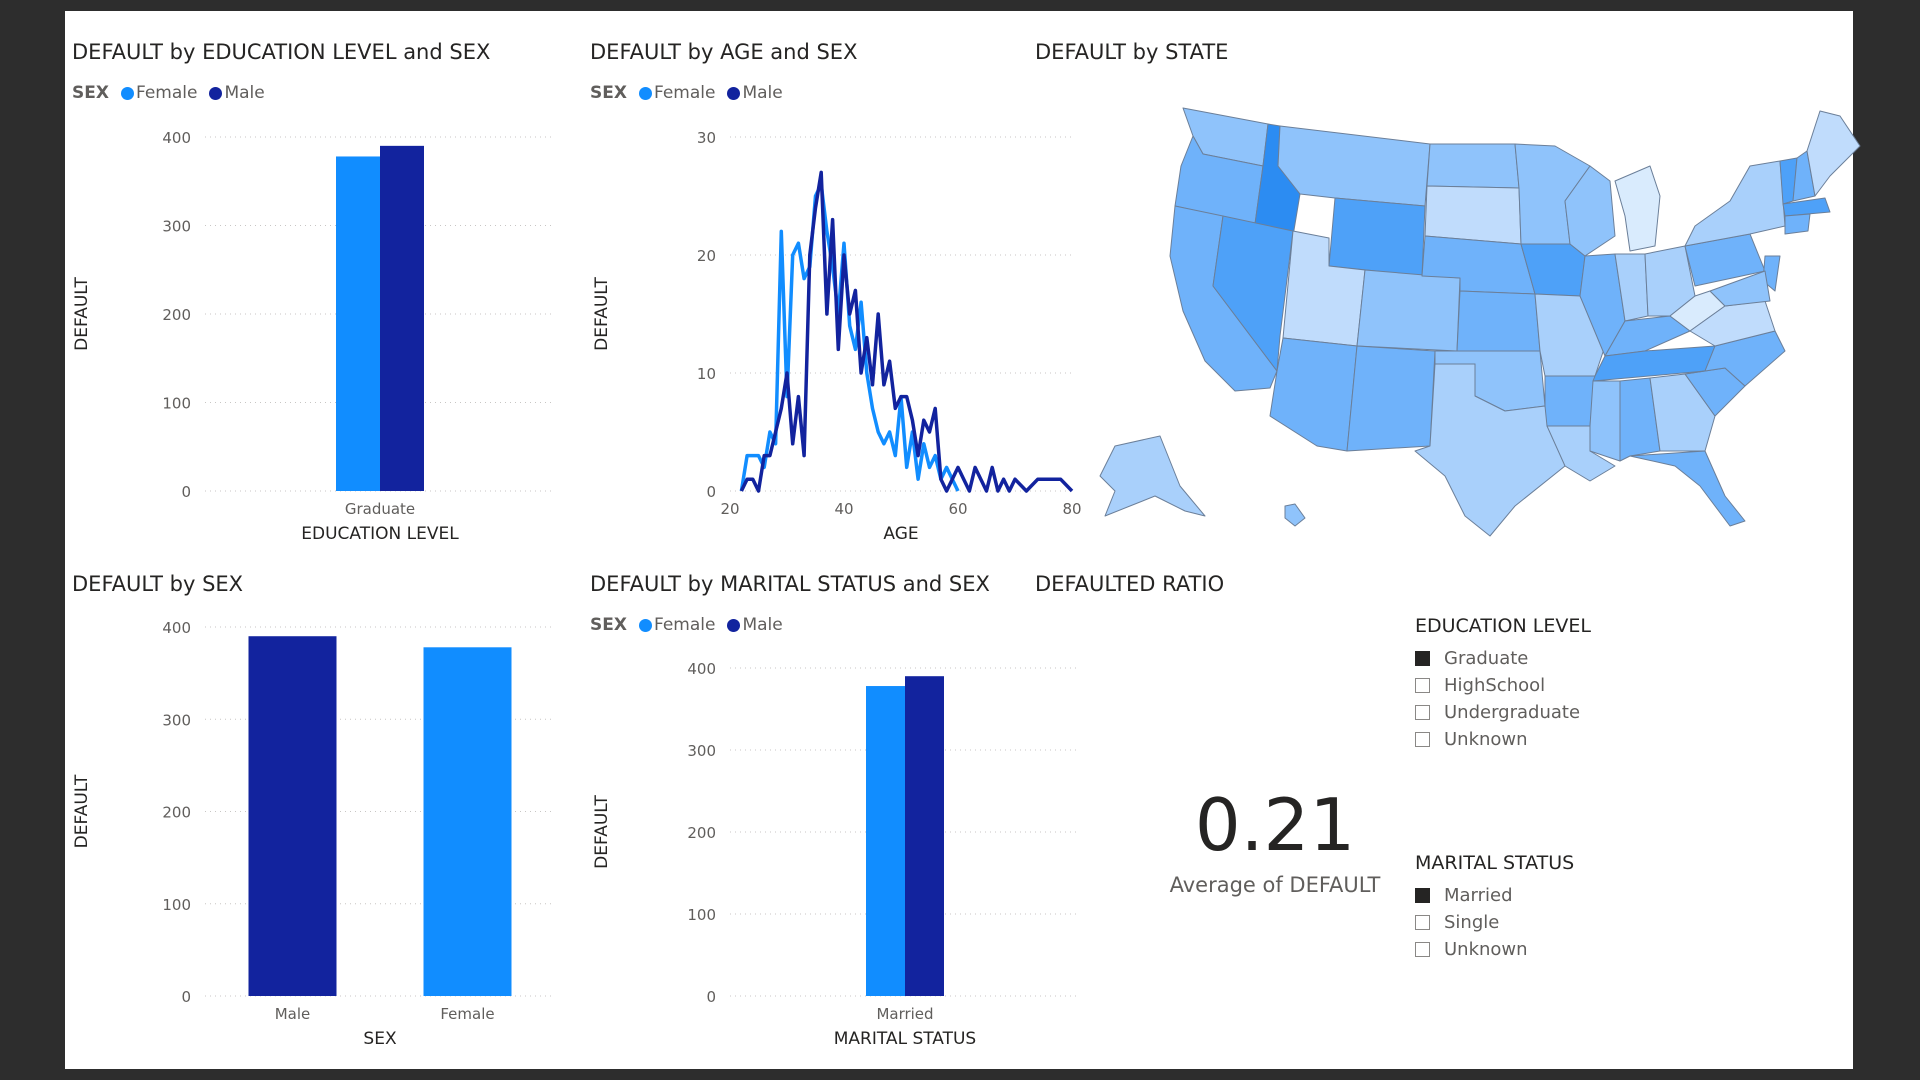  Describe the element at coordinates (1490, 450) in the screenshot. I see `state-texas` at that location.